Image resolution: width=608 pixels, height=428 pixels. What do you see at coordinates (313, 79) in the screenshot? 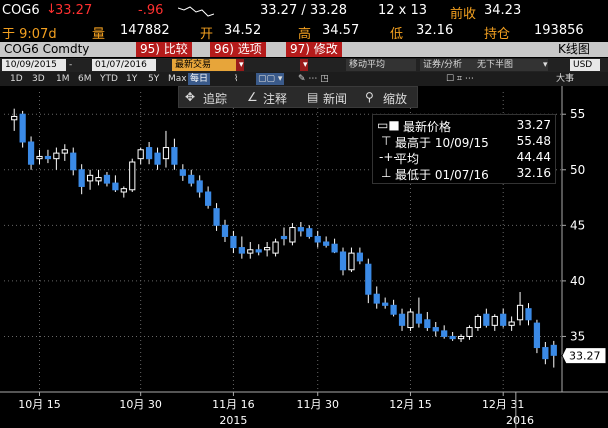
I see `drawing-tools-icon: ✎ ⋯ ◳` at bounding box center [313, 79].